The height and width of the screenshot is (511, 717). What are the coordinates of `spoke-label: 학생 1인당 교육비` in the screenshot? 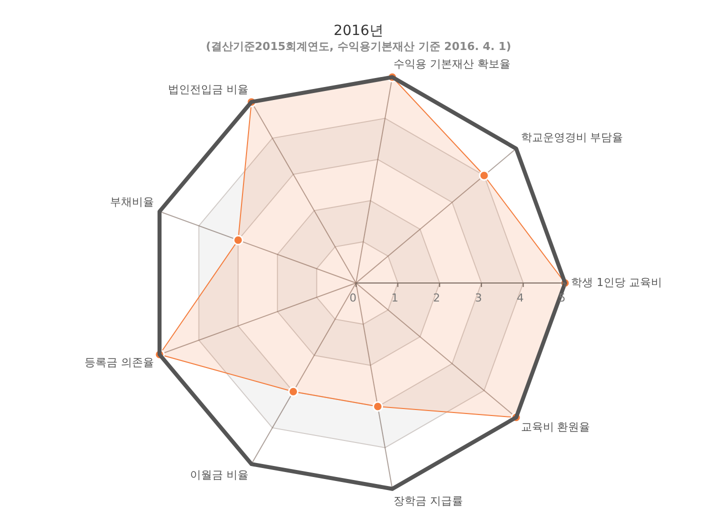 It's located at (616, 282).